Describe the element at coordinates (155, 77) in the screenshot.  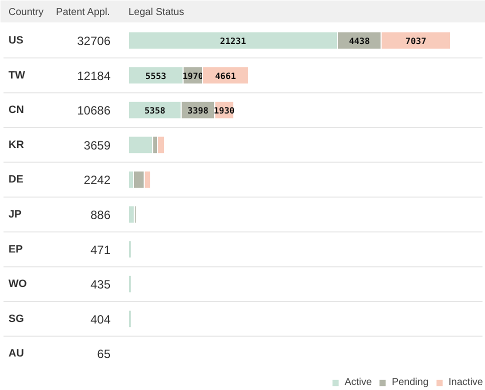
I see `data-label: 5553` at that location.